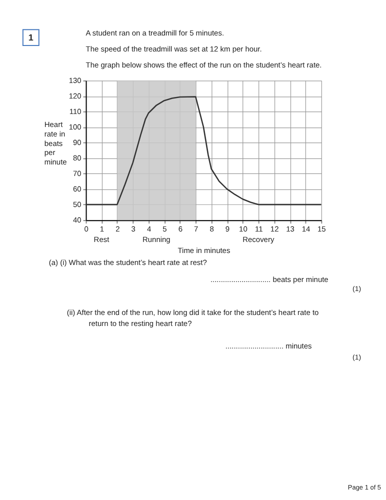 The image size is (386, 500). What do you see at coordinates (31, 37) in the screenshot?
I see `text: 1` at bounding box center [31, 37].